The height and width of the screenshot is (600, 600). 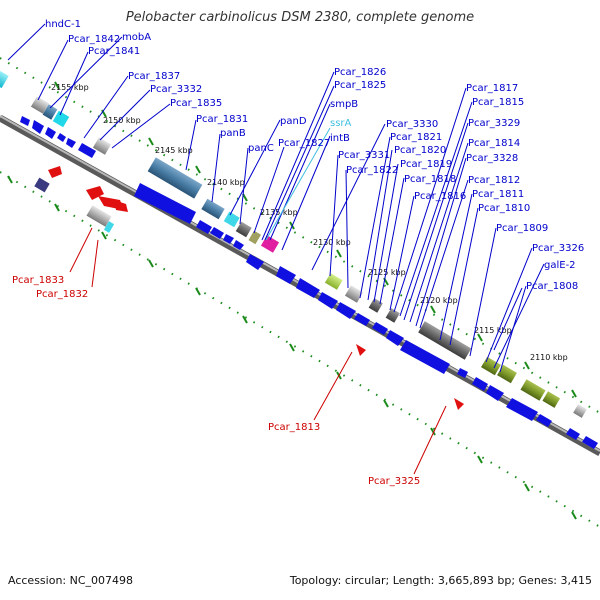 What do you see at coordinates (459, 404) in the screenshot?
I see `Pcar_3325-arrow` at bounding box center [459, 404].